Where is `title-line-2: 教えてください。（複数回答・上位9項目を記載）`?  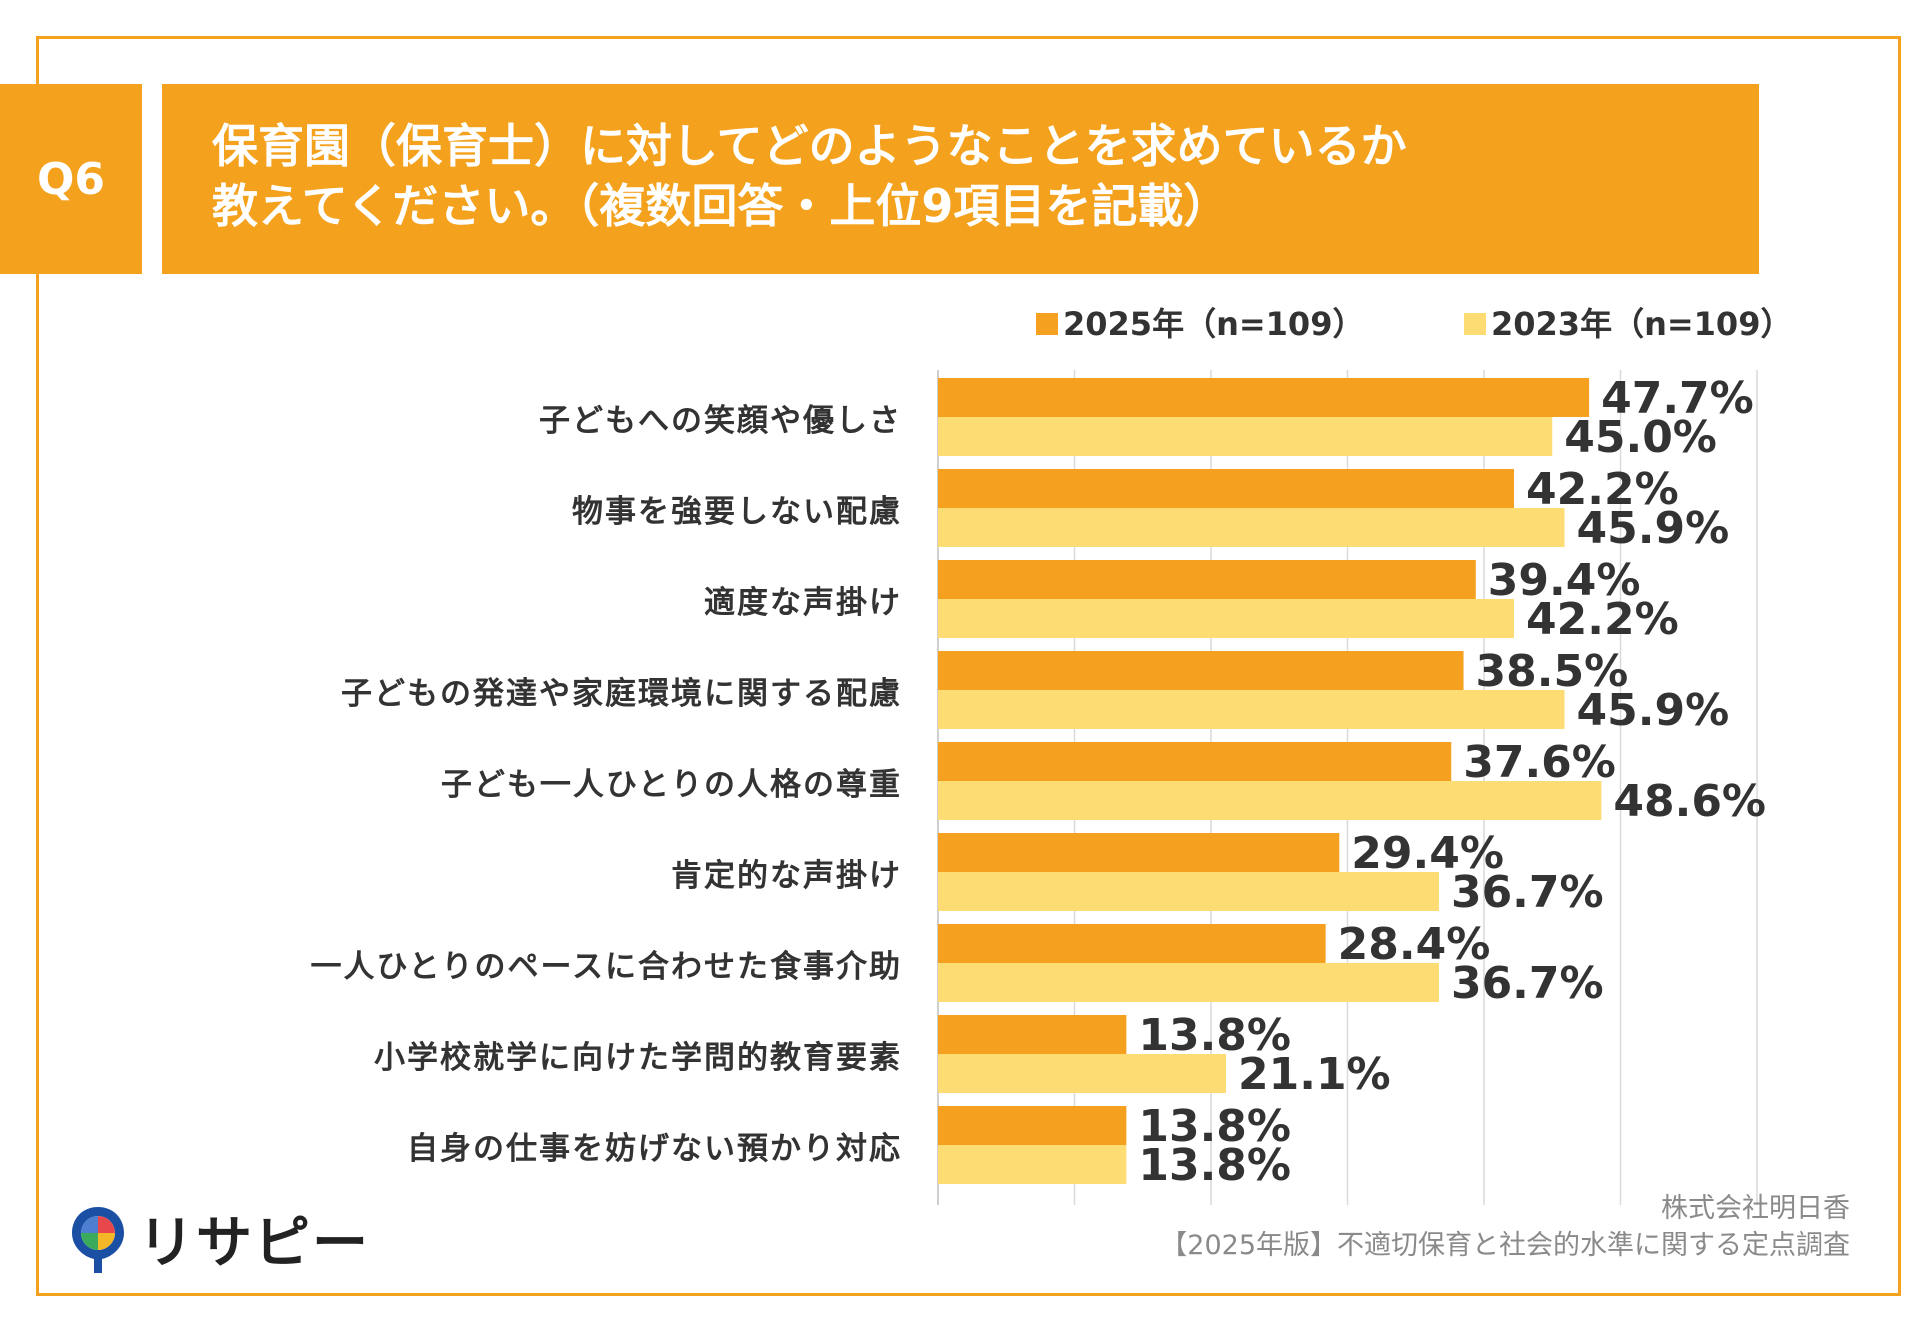 title-line-2: 教えてください。（複数回答・上位9項目を記載） is located at coordinates (721, 206).